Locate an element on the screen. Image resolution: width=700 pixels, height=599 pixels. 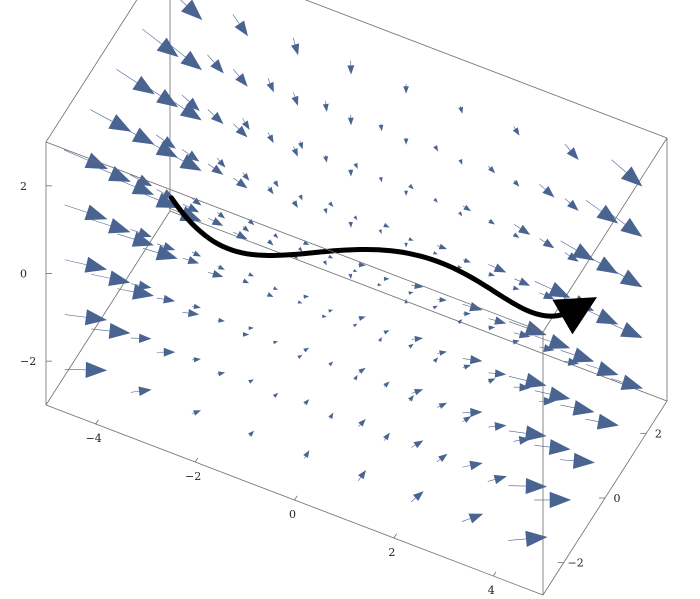
z-axis-tick-label: 0 is located at coordinates (23, 274).